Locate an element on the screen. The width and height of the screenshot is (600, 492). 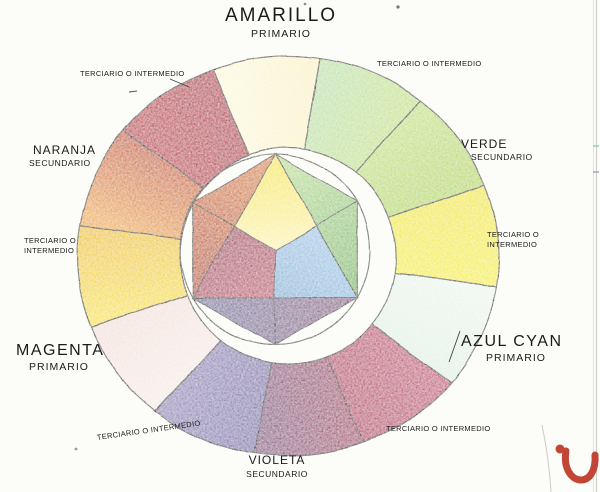
inner-quad-cyan is located at coordinates (316, 261).